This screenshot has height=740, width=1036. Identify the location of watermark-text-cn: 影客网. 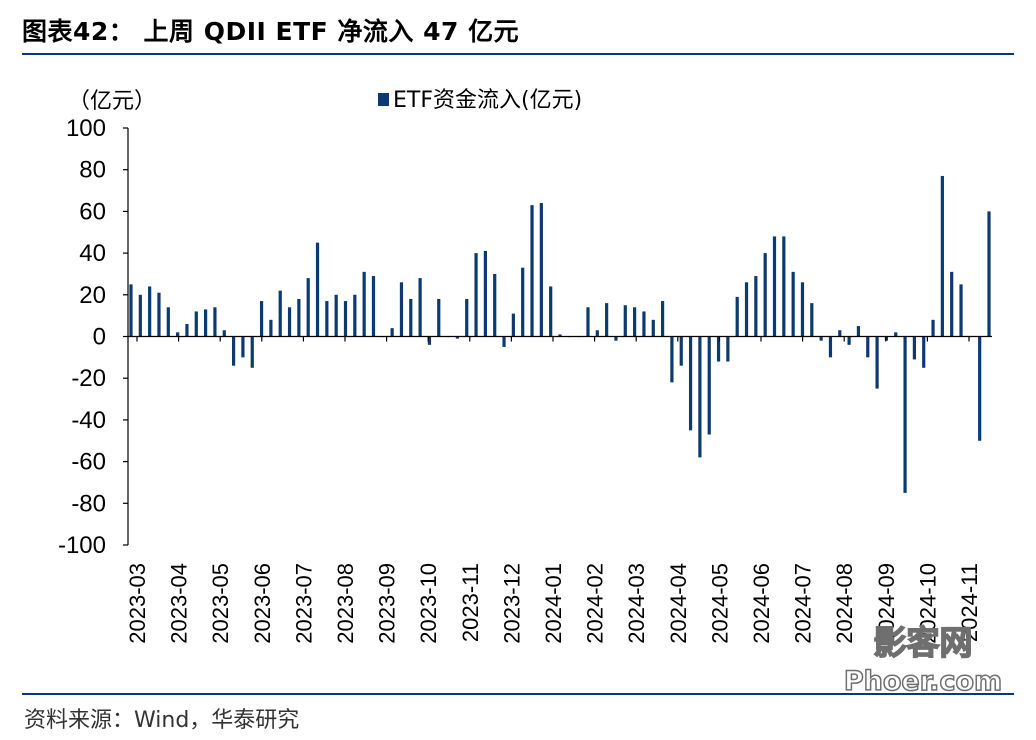
(923, 642).